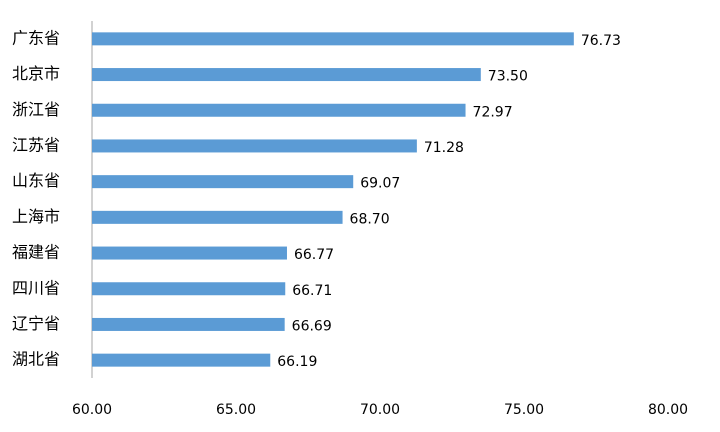 The image size is (720, 432). I want to click on y-tick-label: 湖北省, so click(36, 359).